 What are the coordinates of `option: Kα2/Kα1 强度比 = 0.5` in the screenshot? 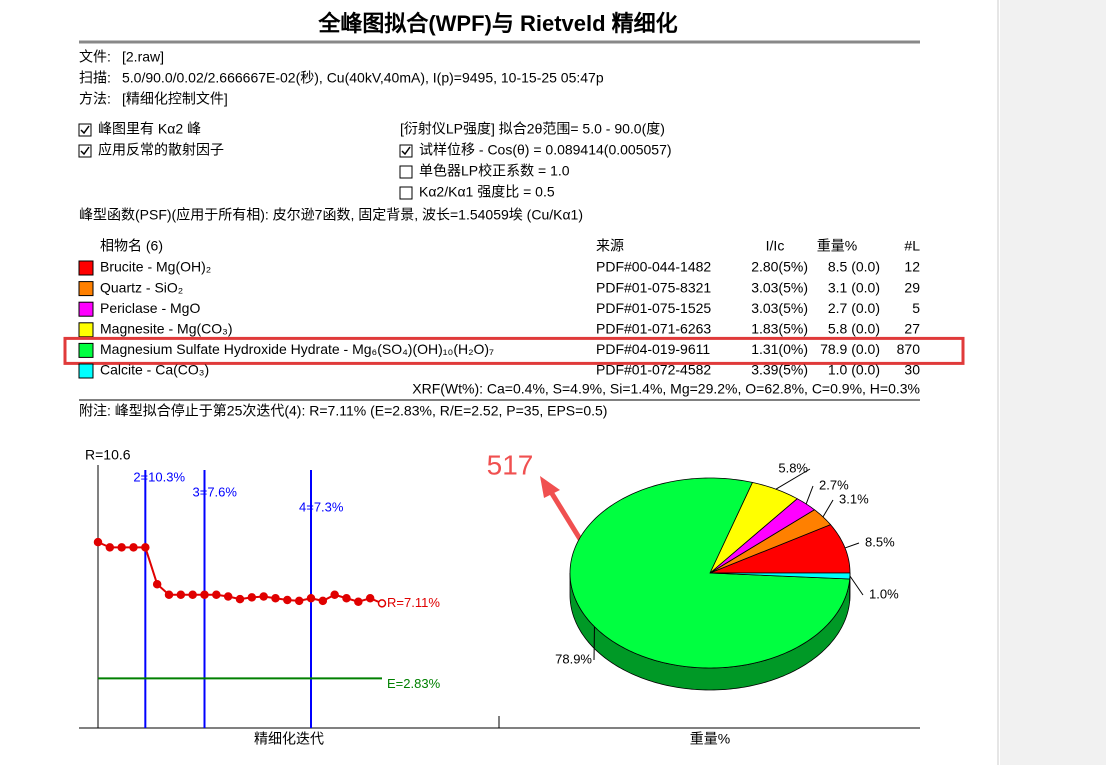 It's located at (487, 192).